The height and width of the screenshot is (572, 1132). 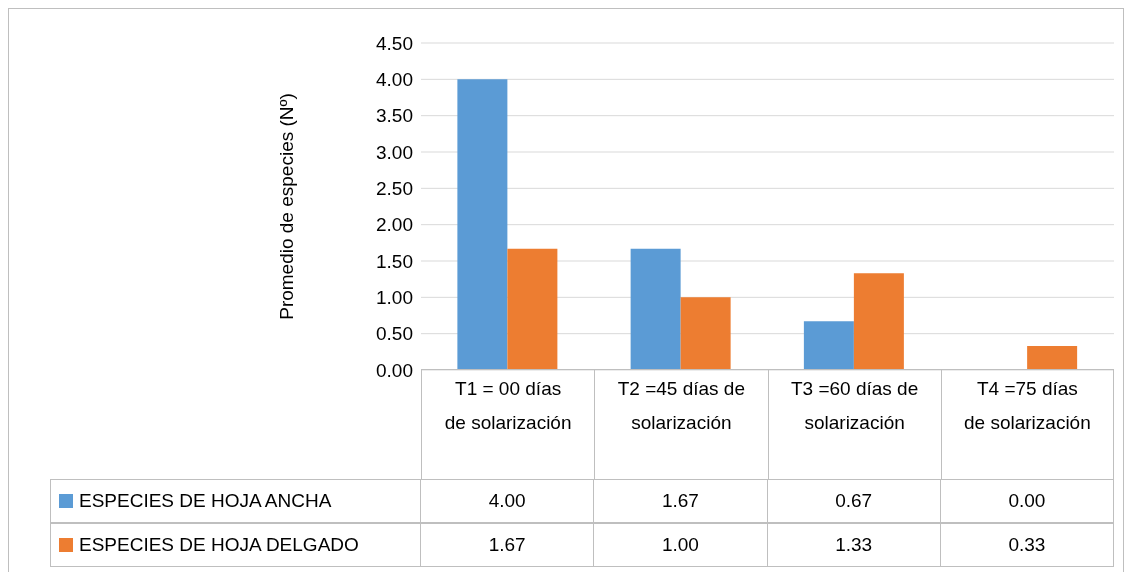 I want to click on y-tick-label: 4.00, so click(x=394, y=80).